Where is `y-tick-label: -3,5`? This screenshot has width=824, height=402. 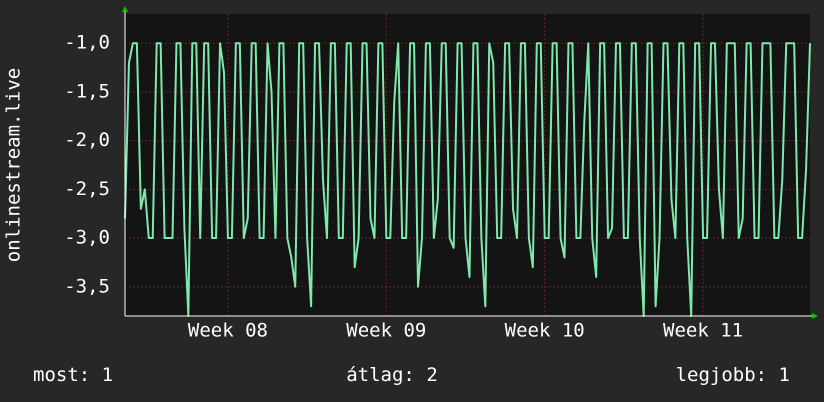 y-tick-label: -3,5 is located at coordinates (87, 286).